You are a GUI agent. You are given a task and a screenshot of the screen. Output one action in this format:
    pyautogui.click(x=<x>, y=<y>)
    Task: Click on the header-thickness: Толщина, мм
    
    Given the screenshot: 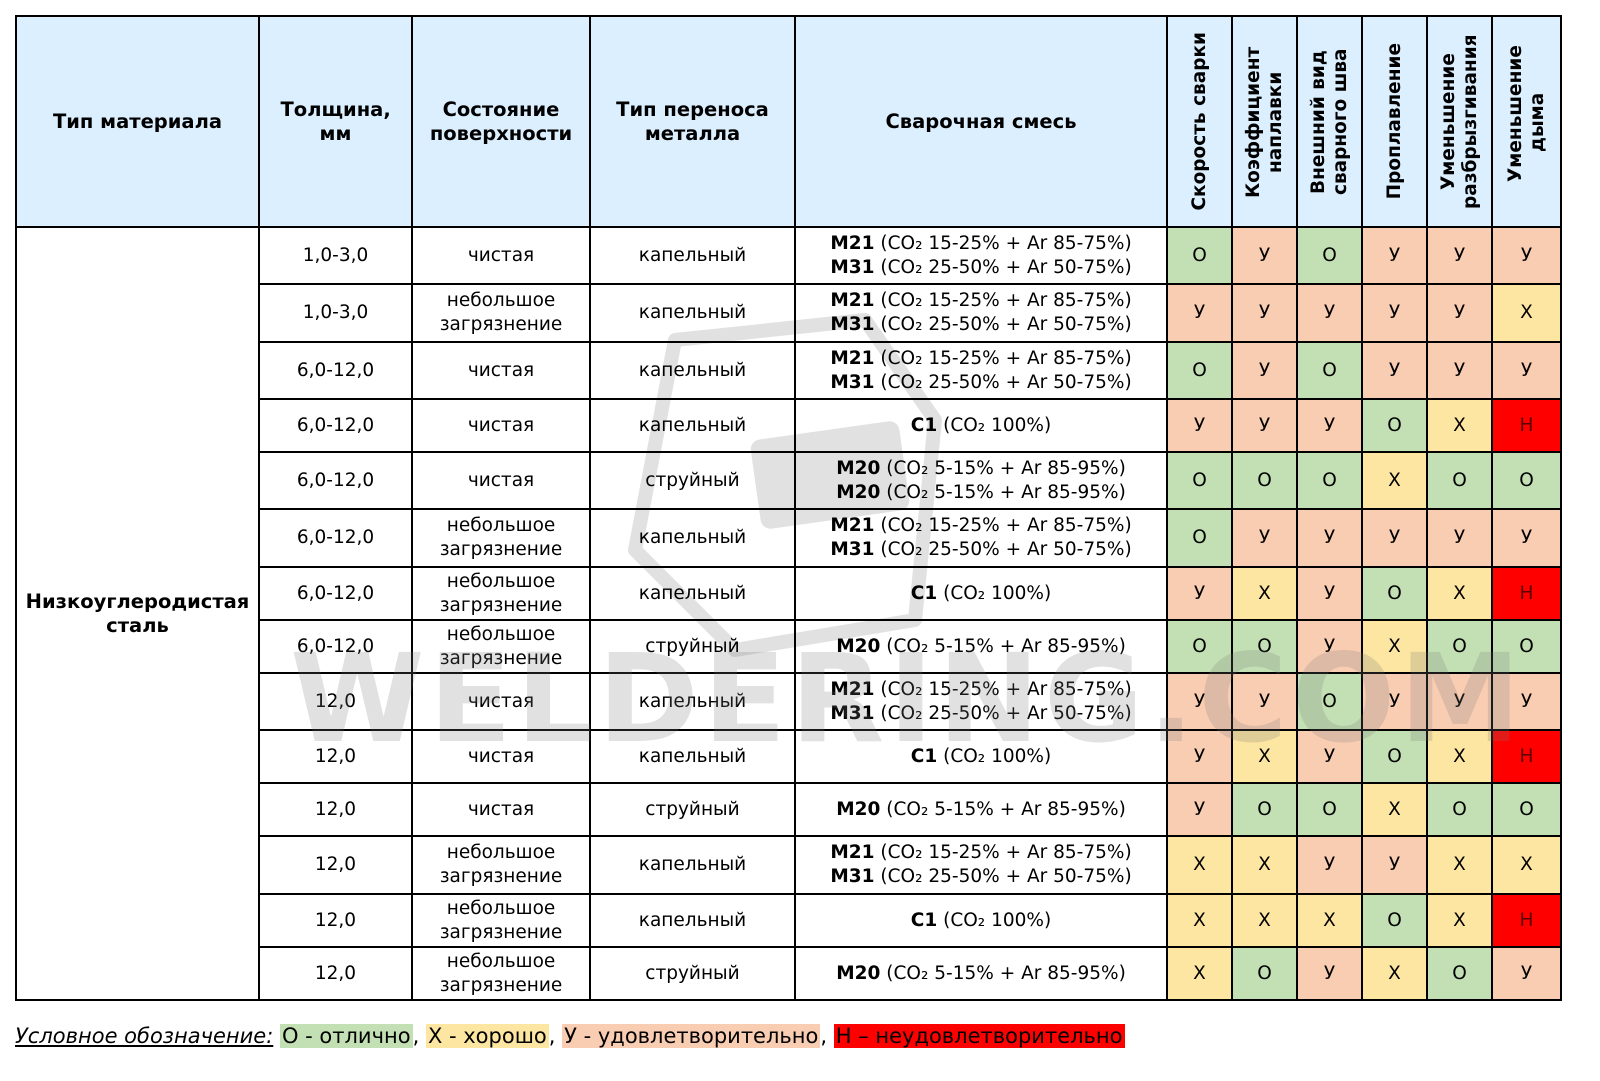 What is the action you would take?
    pyautogui.click(x=335, y=121)
    